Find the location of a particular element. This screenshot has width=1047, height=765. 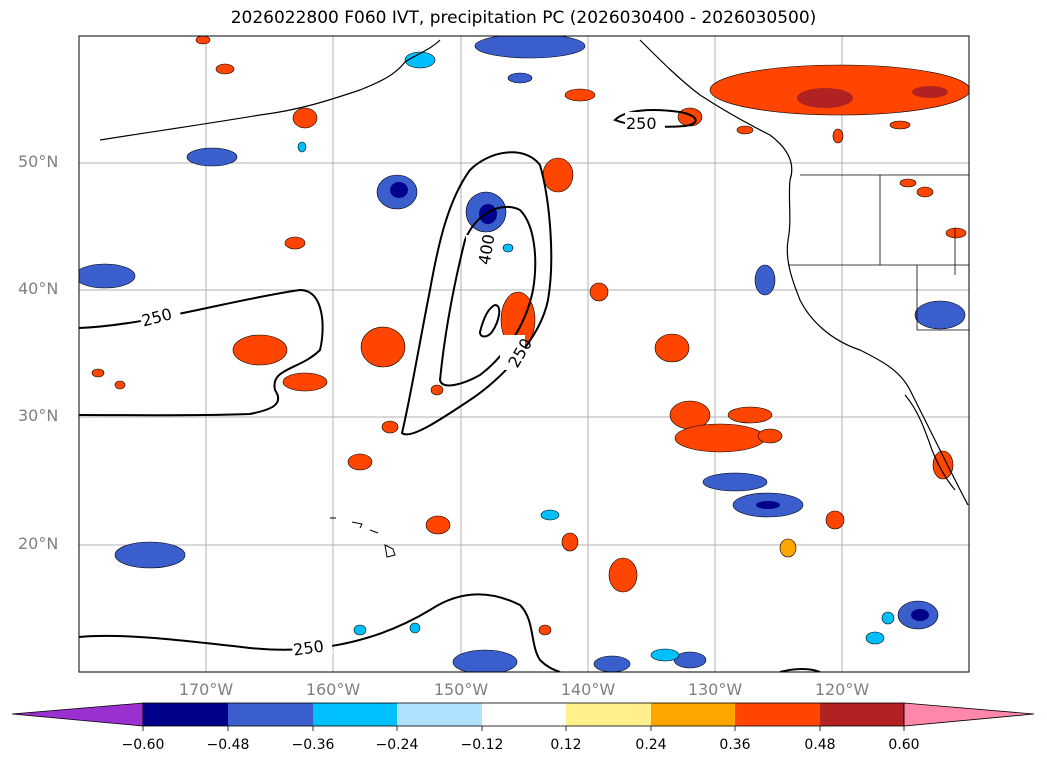

colorbar-tick-label: 0.48 is located at coordinates (820, 745).